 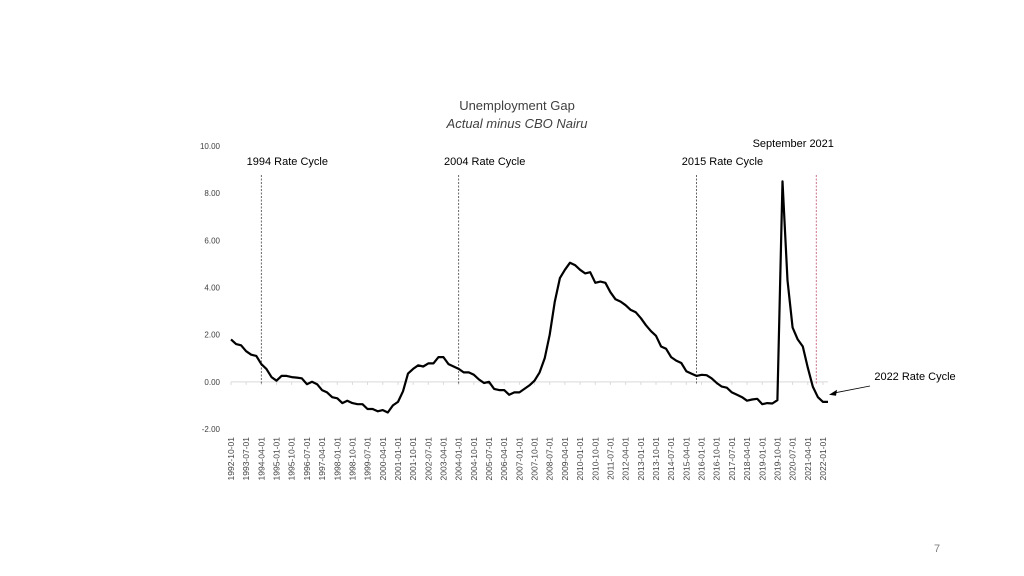 I want to click on annotations: 2022 Rate Cycle, so click(x=892, y=383).